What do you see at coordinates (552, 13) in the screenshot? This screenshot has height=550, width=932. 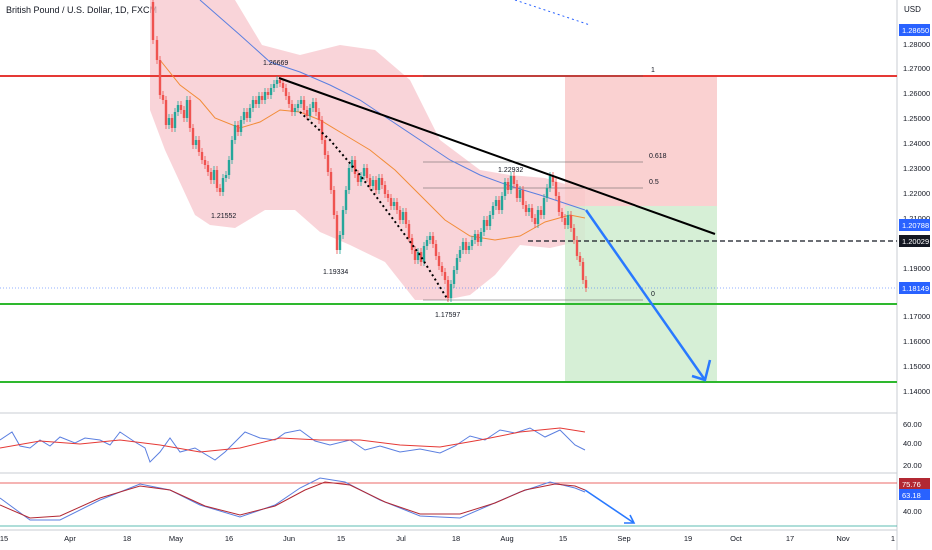 I see `dotted-blue-line` at bounding box center [552, 13].